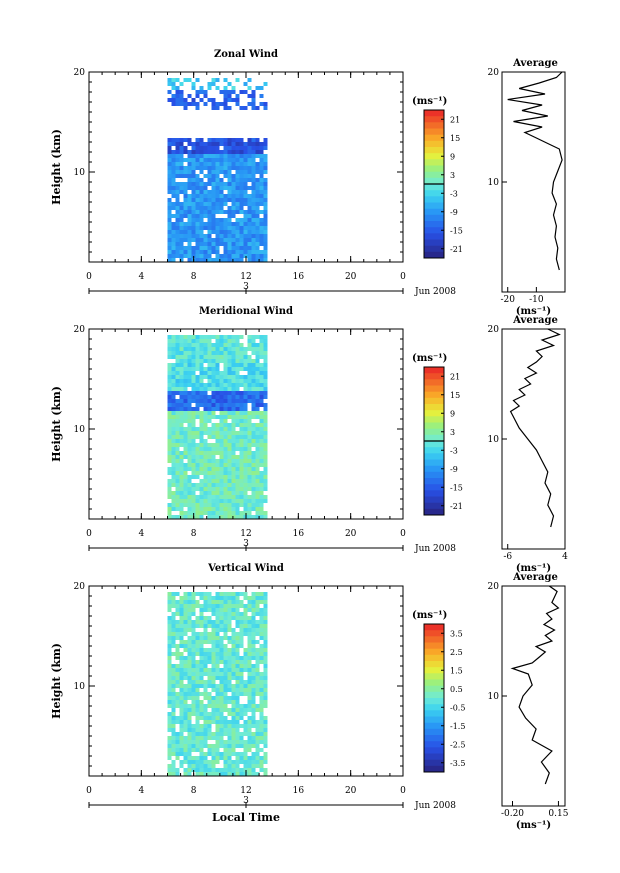 The height and width of the screenshot is (873, 620). Describe the element at coordinates (56, 167) in the screenshot. I see `y-axis-label: Height (km)` at that location.